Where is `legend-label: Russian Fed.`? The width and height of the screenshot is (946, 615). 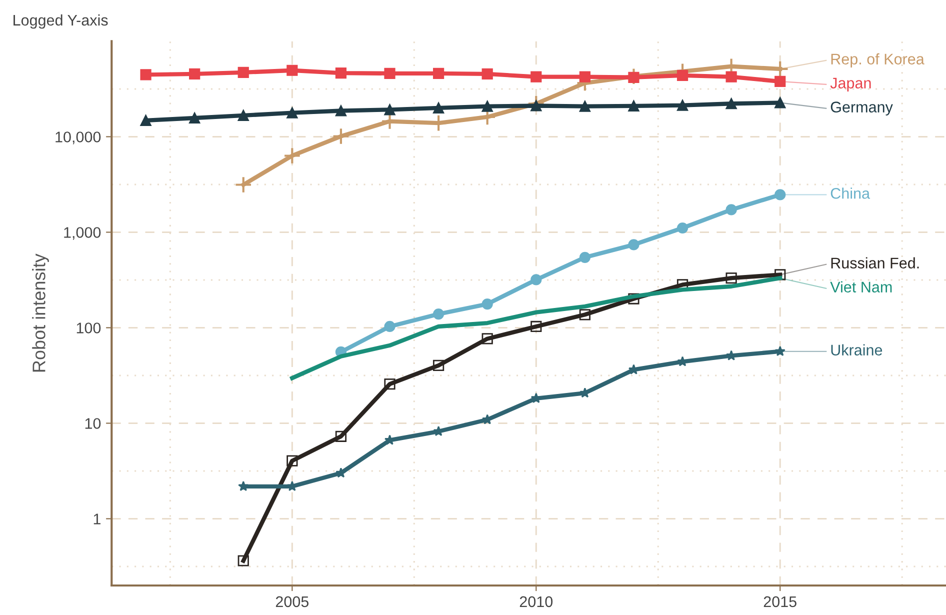 legend-label: Russian Fed. is located at coordinates (875, 262).